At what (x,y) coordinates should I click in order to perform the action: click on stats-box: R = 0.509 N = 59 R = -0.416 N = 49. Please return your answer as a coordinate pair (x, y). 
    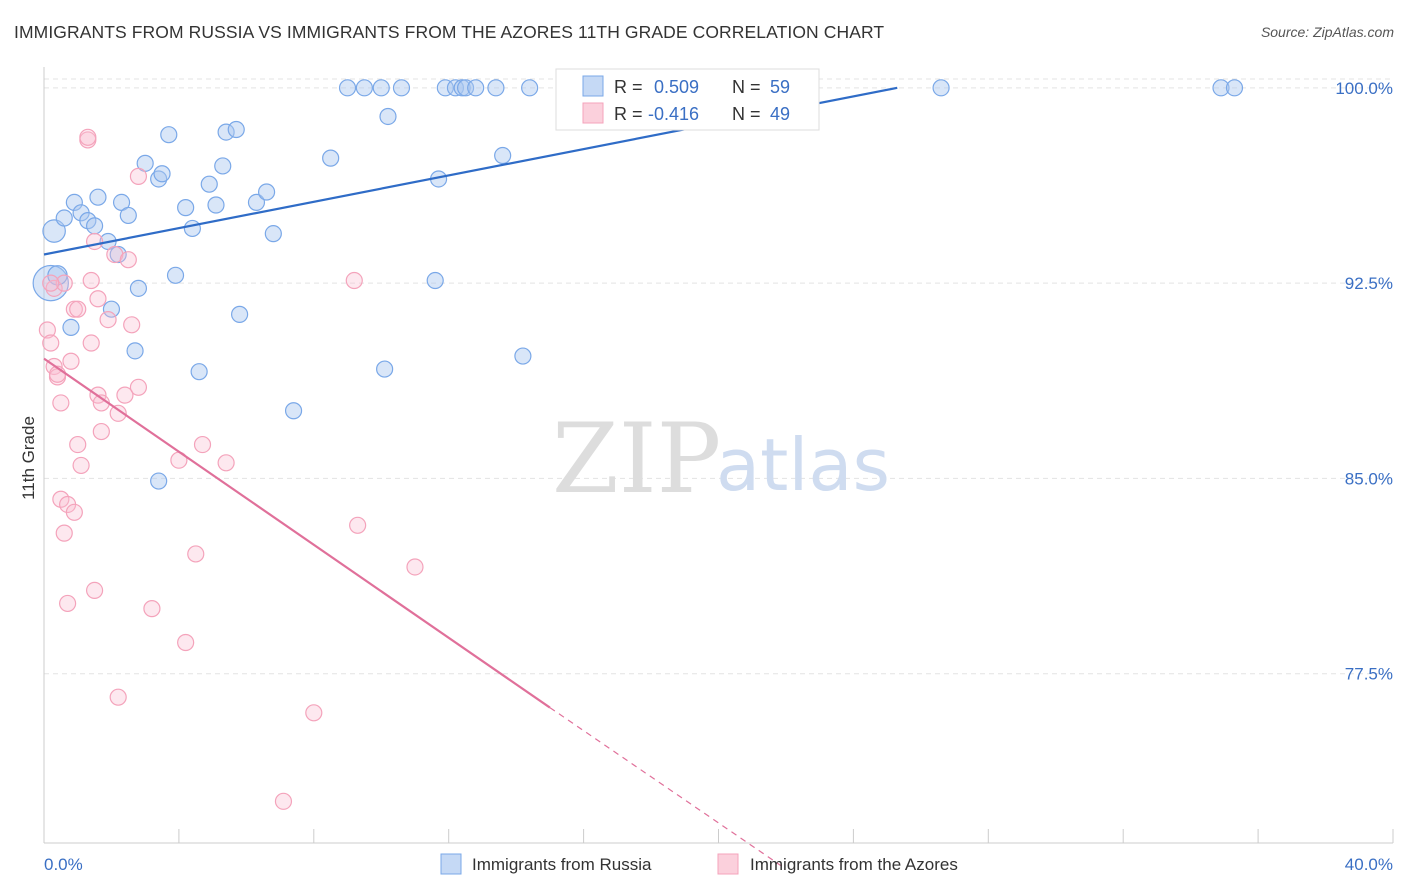
    Looking at the image, I should click on (687, 99).